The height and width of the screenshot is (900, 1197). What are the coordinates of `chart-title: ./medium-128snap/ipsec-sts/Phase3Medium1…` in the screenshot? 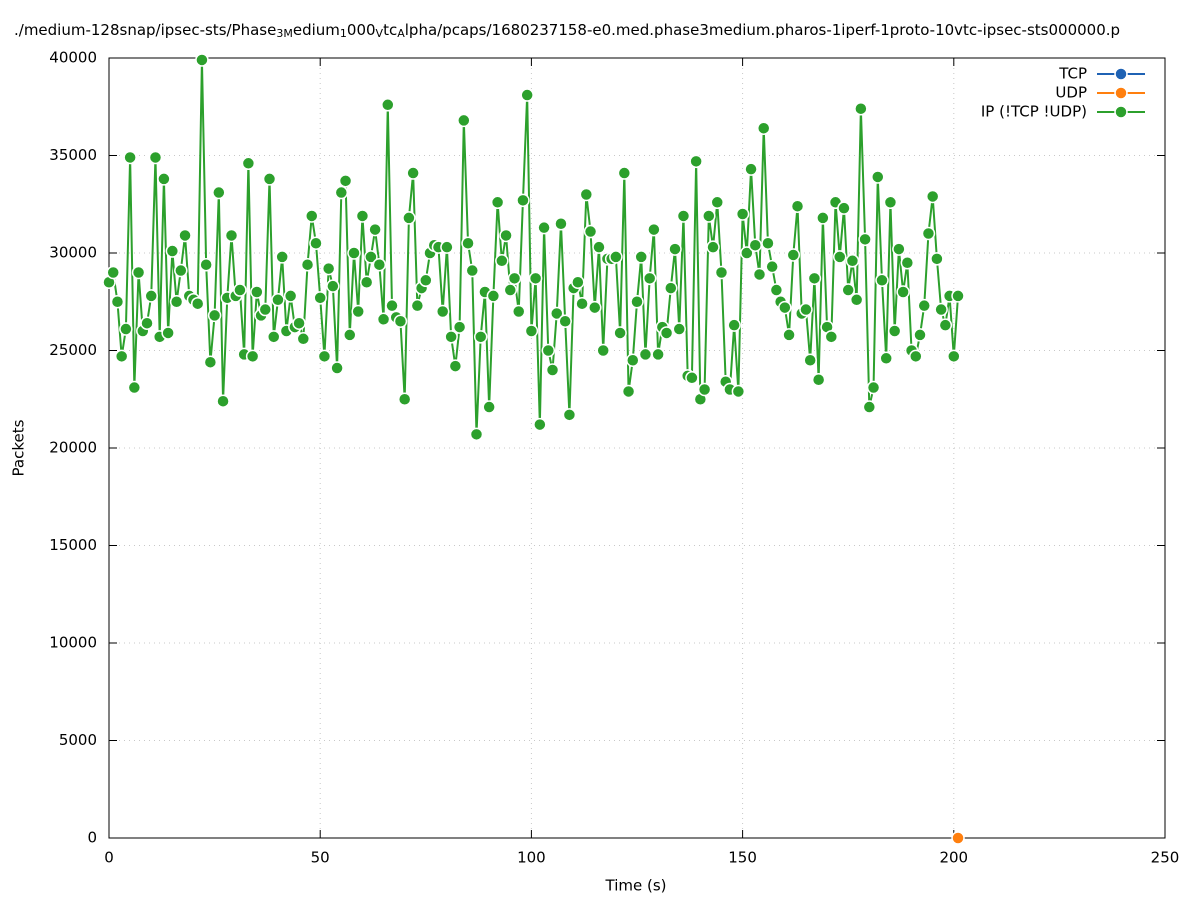 It's located at (567, 31).